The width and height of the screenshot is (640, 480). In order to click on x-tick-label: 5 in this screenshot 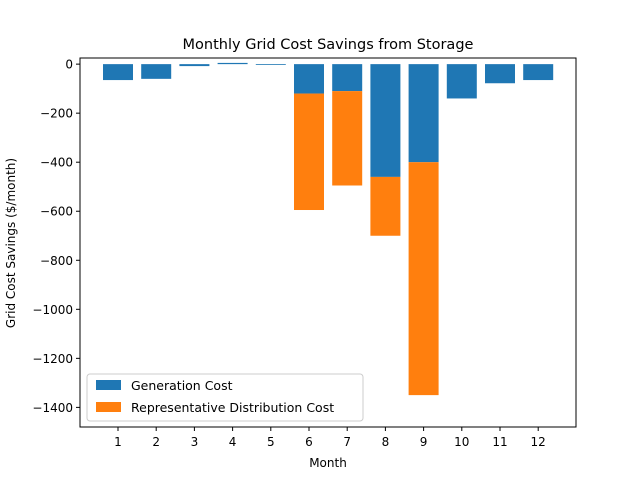, I will do `click(271, 442)`.